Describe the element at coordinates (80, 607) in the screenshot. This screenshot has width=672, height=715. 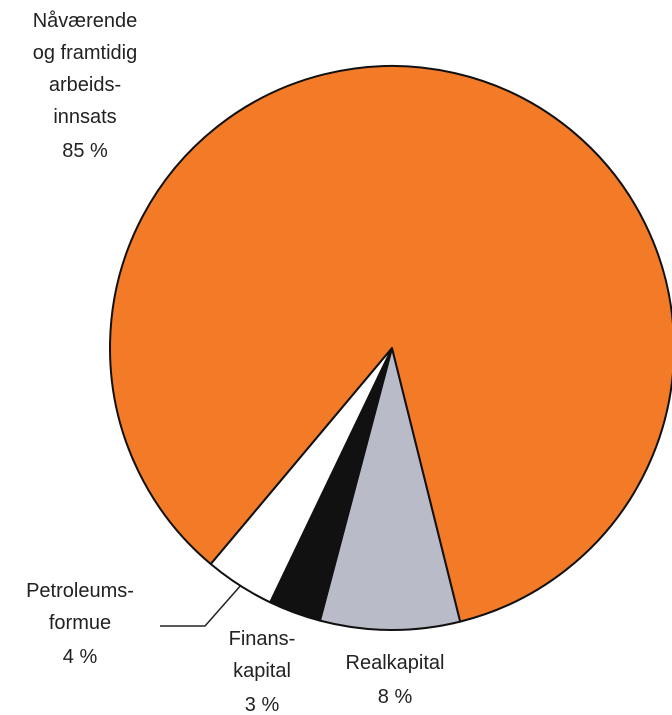
I see `slice-label: Petroleums-formue` at that location.